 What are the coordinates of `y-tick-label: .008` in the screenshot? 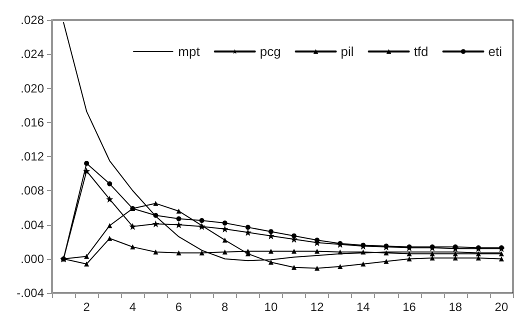 It's located at (32, 191).